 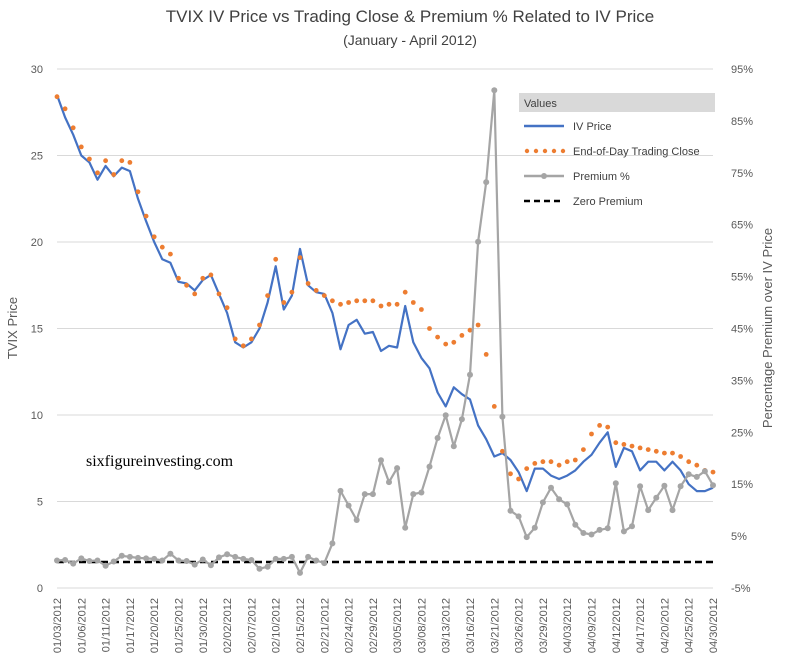 I want to click on watermark-annotation: sixfigureinvesting.com, so click(x=160, y=461).